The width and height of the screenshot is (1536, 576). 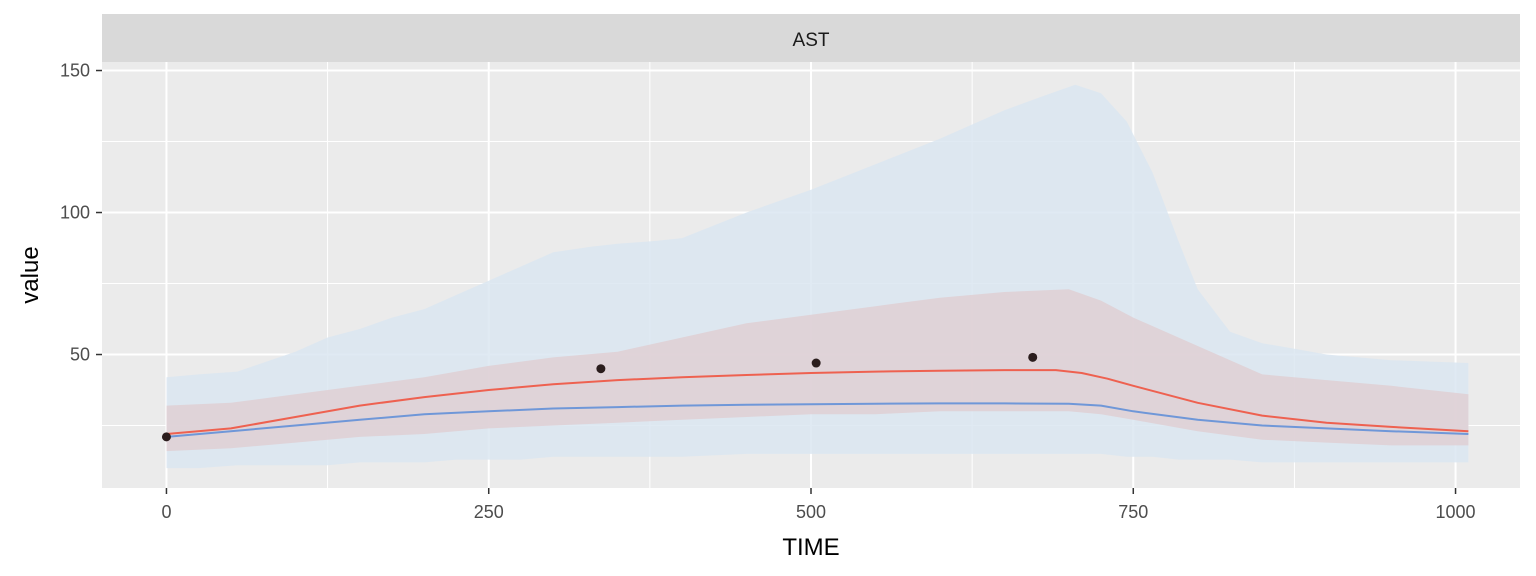 I want to click on x-axis-title: TIME, so click(x=810, y=547).